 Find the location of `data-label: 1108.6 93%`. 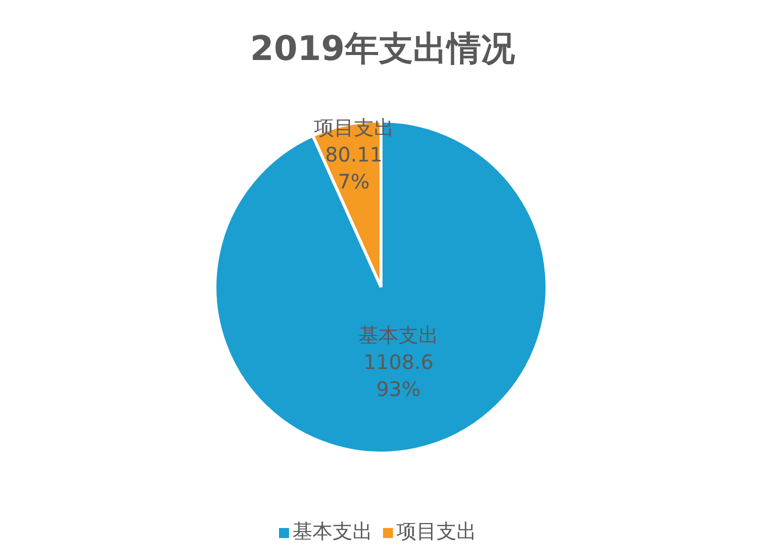

data-label: 1108.6 93% is located at coordinates (398, 376).